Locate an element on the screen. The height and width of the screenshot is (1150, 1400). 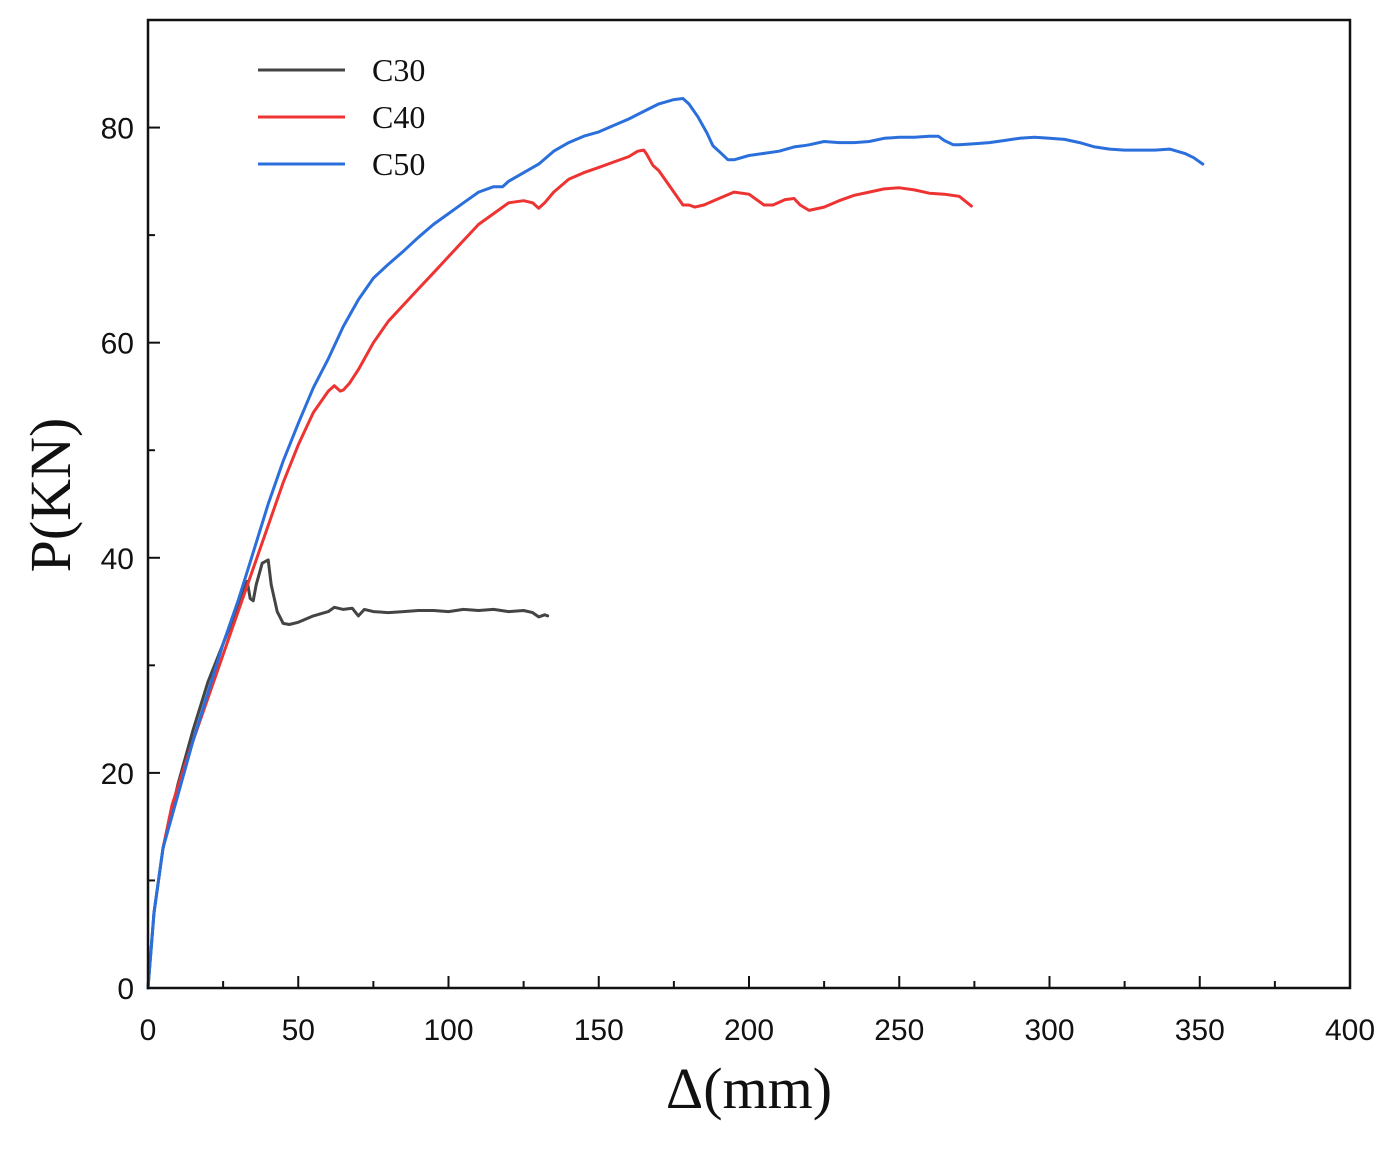
legend-label-c50: C50 is located at coordinates (398, 164).